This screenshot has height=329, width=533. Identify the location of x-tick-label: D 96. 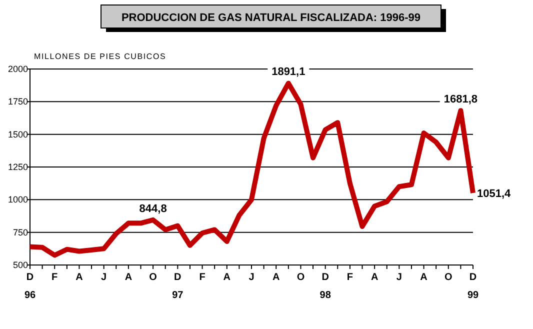
(30, 286).